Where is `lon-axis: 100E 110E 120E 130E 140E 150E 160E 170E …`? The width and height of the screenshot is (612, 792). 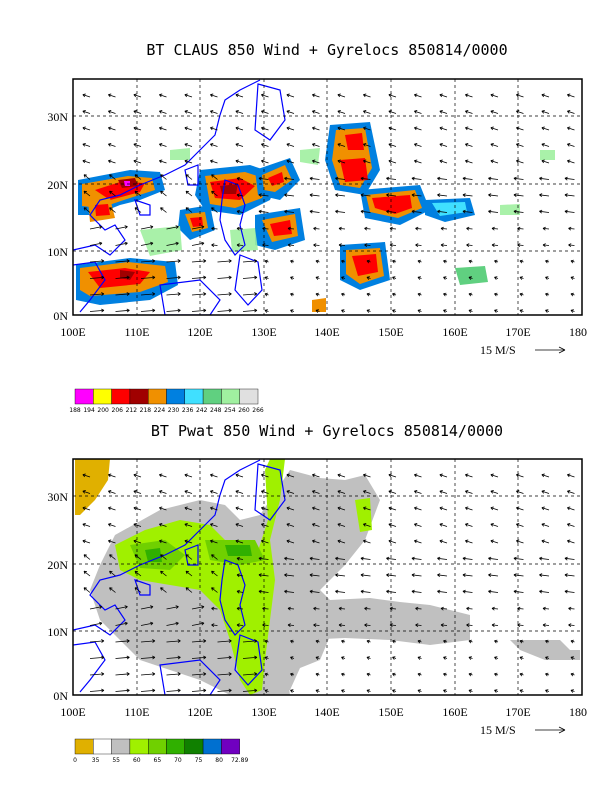
lon-axis: 100E 110E 120E 130E 140E 150E 160E 170E … is located at coordinates (323, 332).